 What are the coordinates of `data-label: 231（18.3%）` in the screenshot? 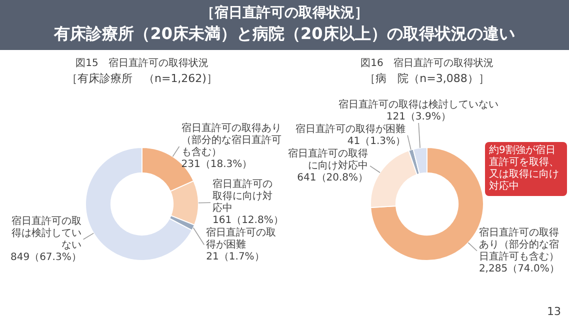 It's located at (216, 164).